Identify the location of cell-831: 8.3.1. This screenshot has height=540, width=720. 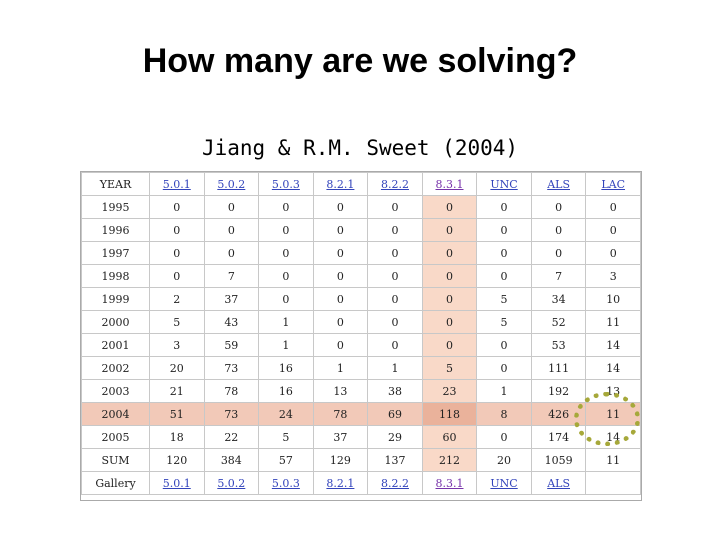
(449, 184).